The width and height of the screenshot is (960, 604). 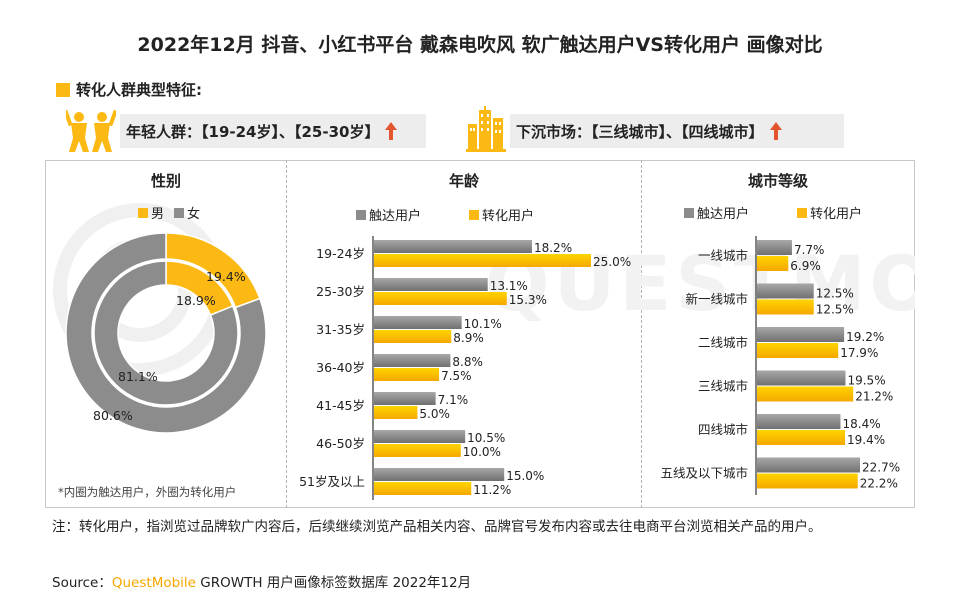 What do you see at coordinates (509, 286) in the screenshot?
I see `data-label: 13.1%` at bounding box center [509, 286].